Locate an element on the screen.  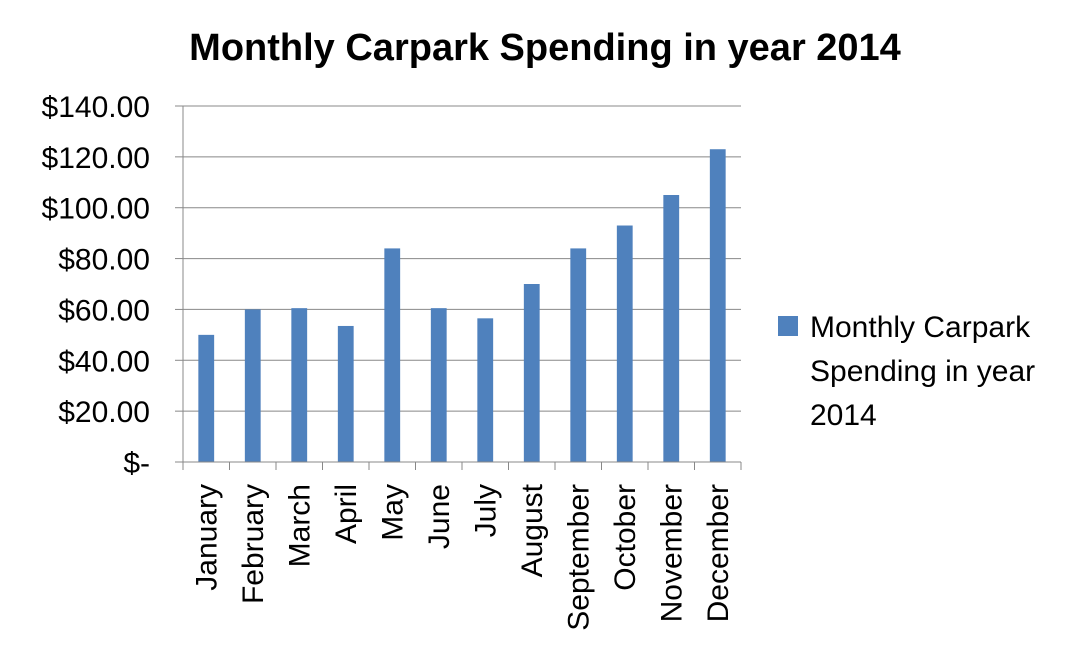
x-category-label: March is located at coordinates (299, 525).